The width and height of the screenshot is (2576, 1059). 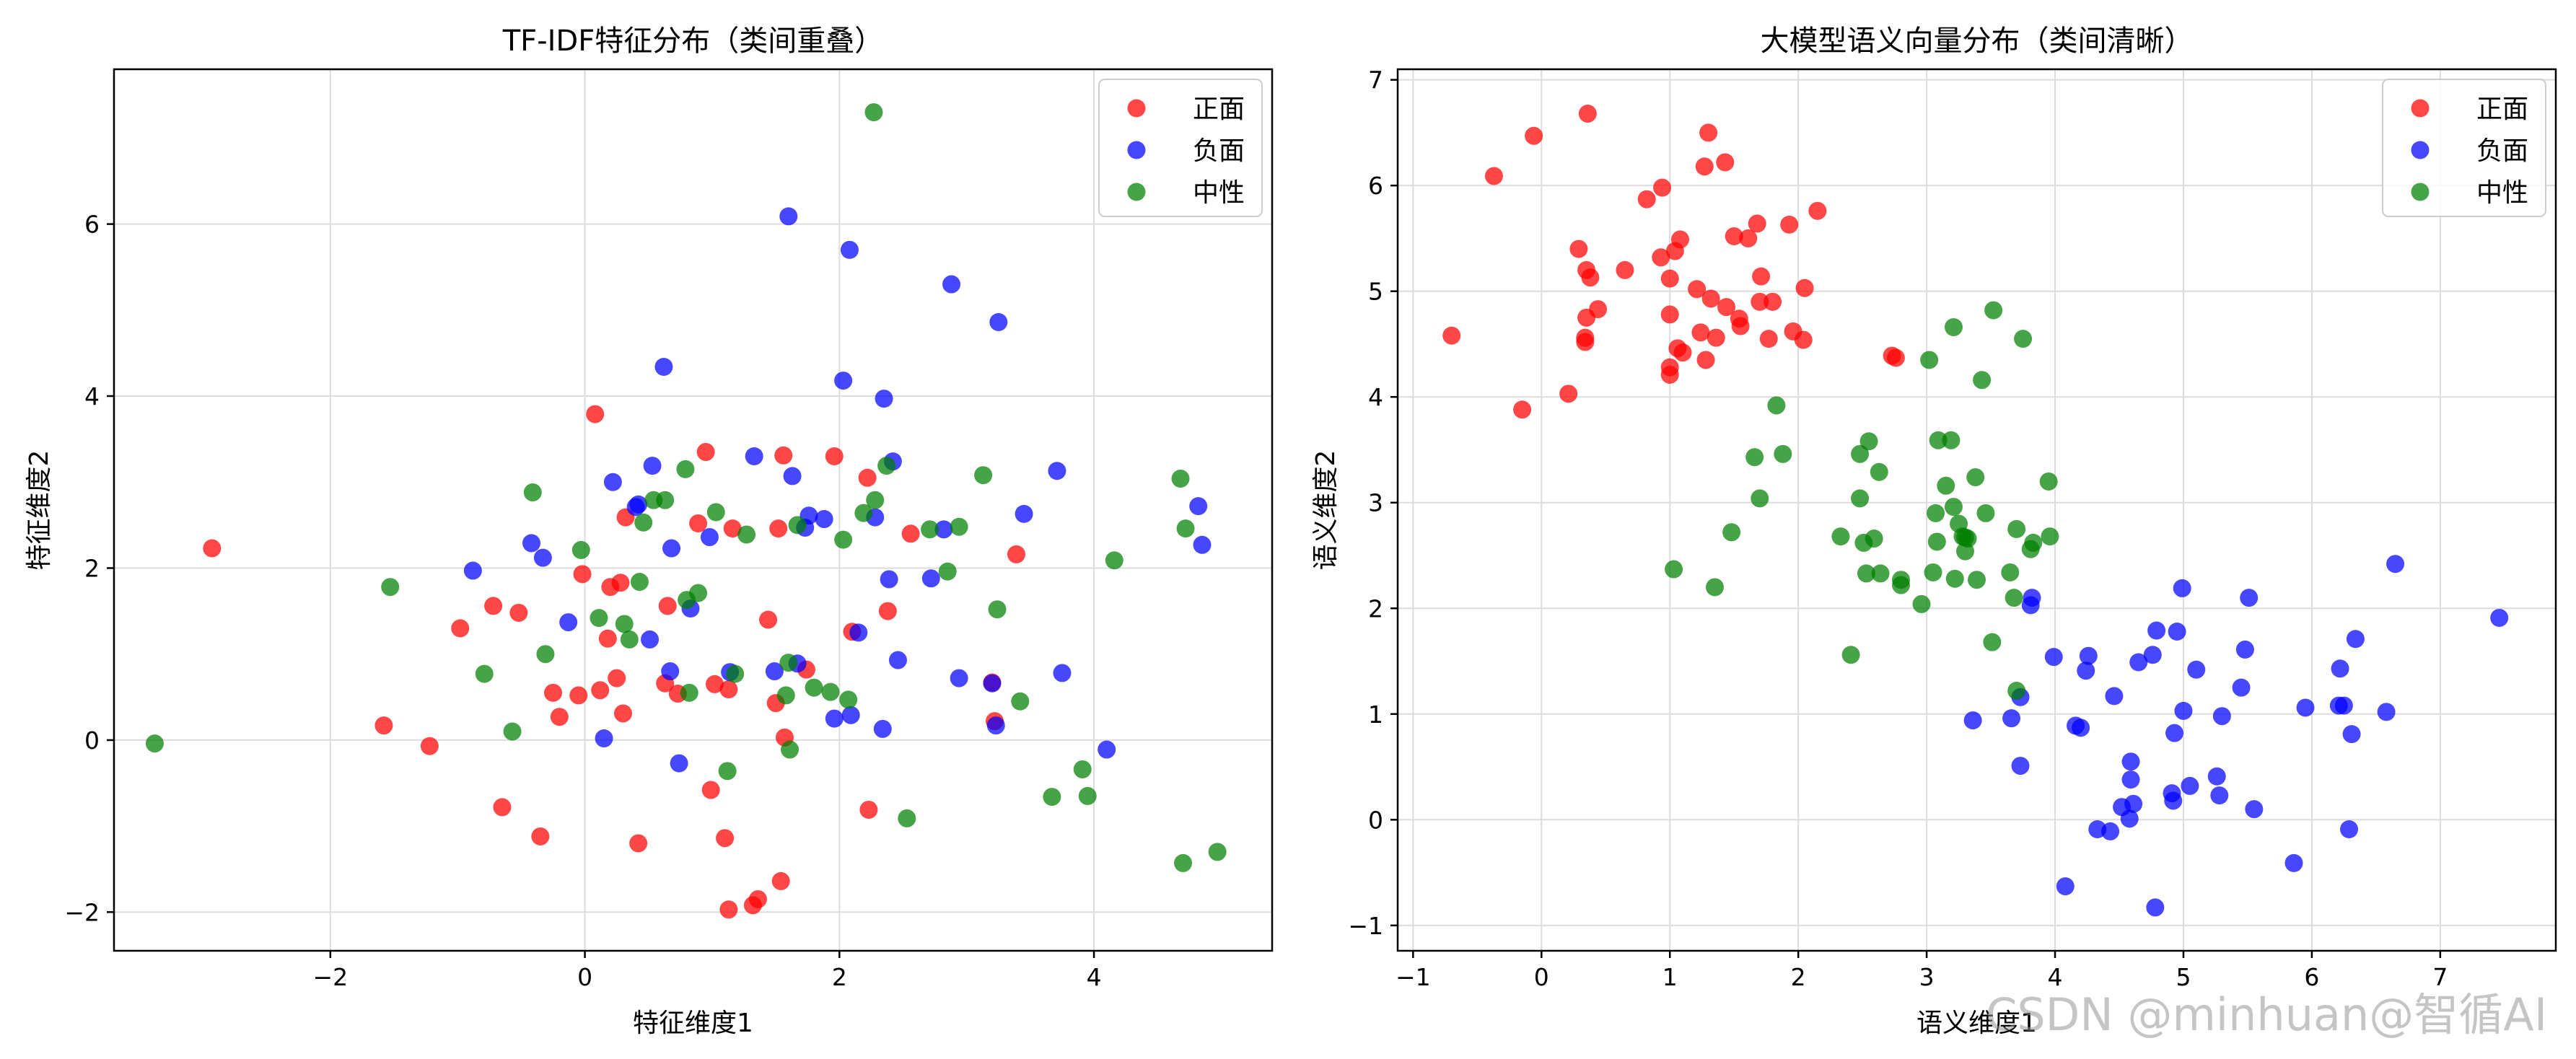 What do you see at coordinates (1219, 193) in the screenshot?
I see `legend-label: 中性` at bounding box center [1219, 193].